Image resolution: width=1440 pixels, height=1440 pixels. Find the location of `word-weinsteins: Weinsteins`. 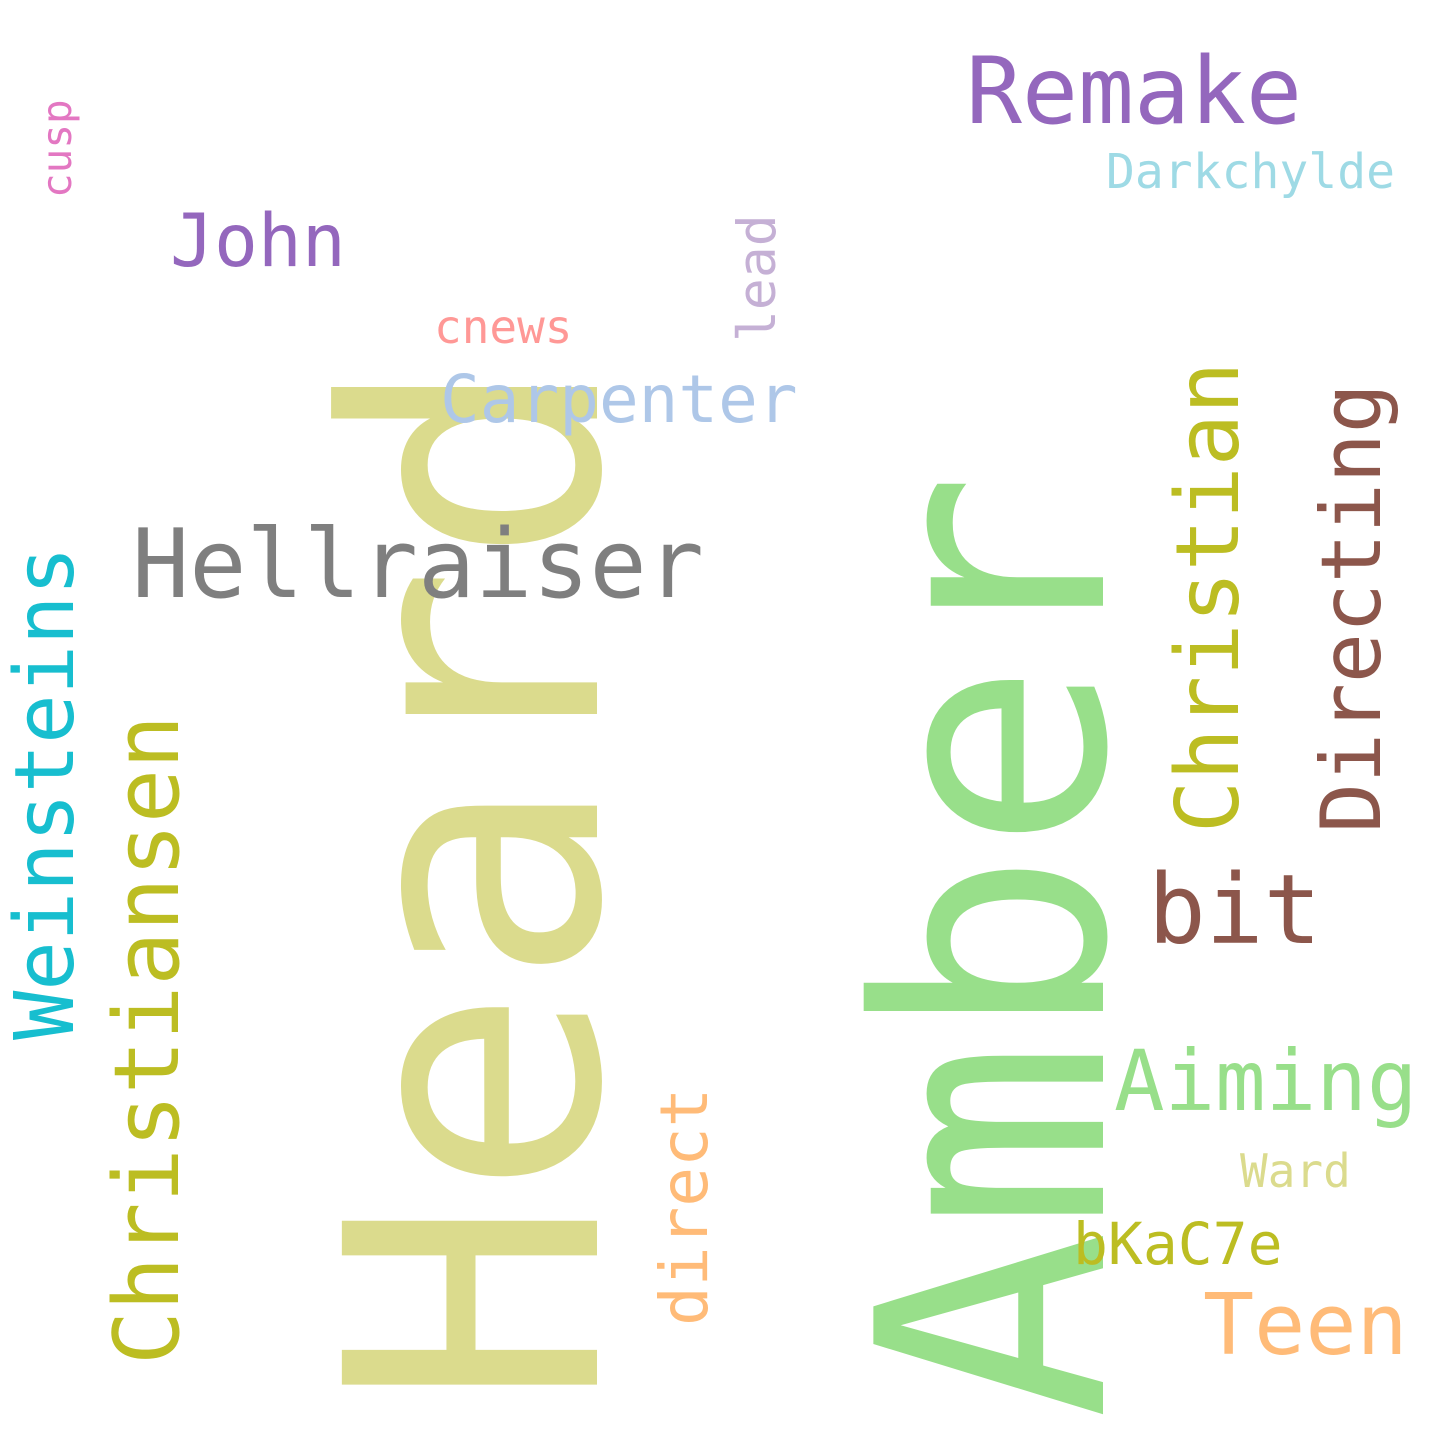

word-weinsteins: Weinsteins is located at coordinates (46, 793).